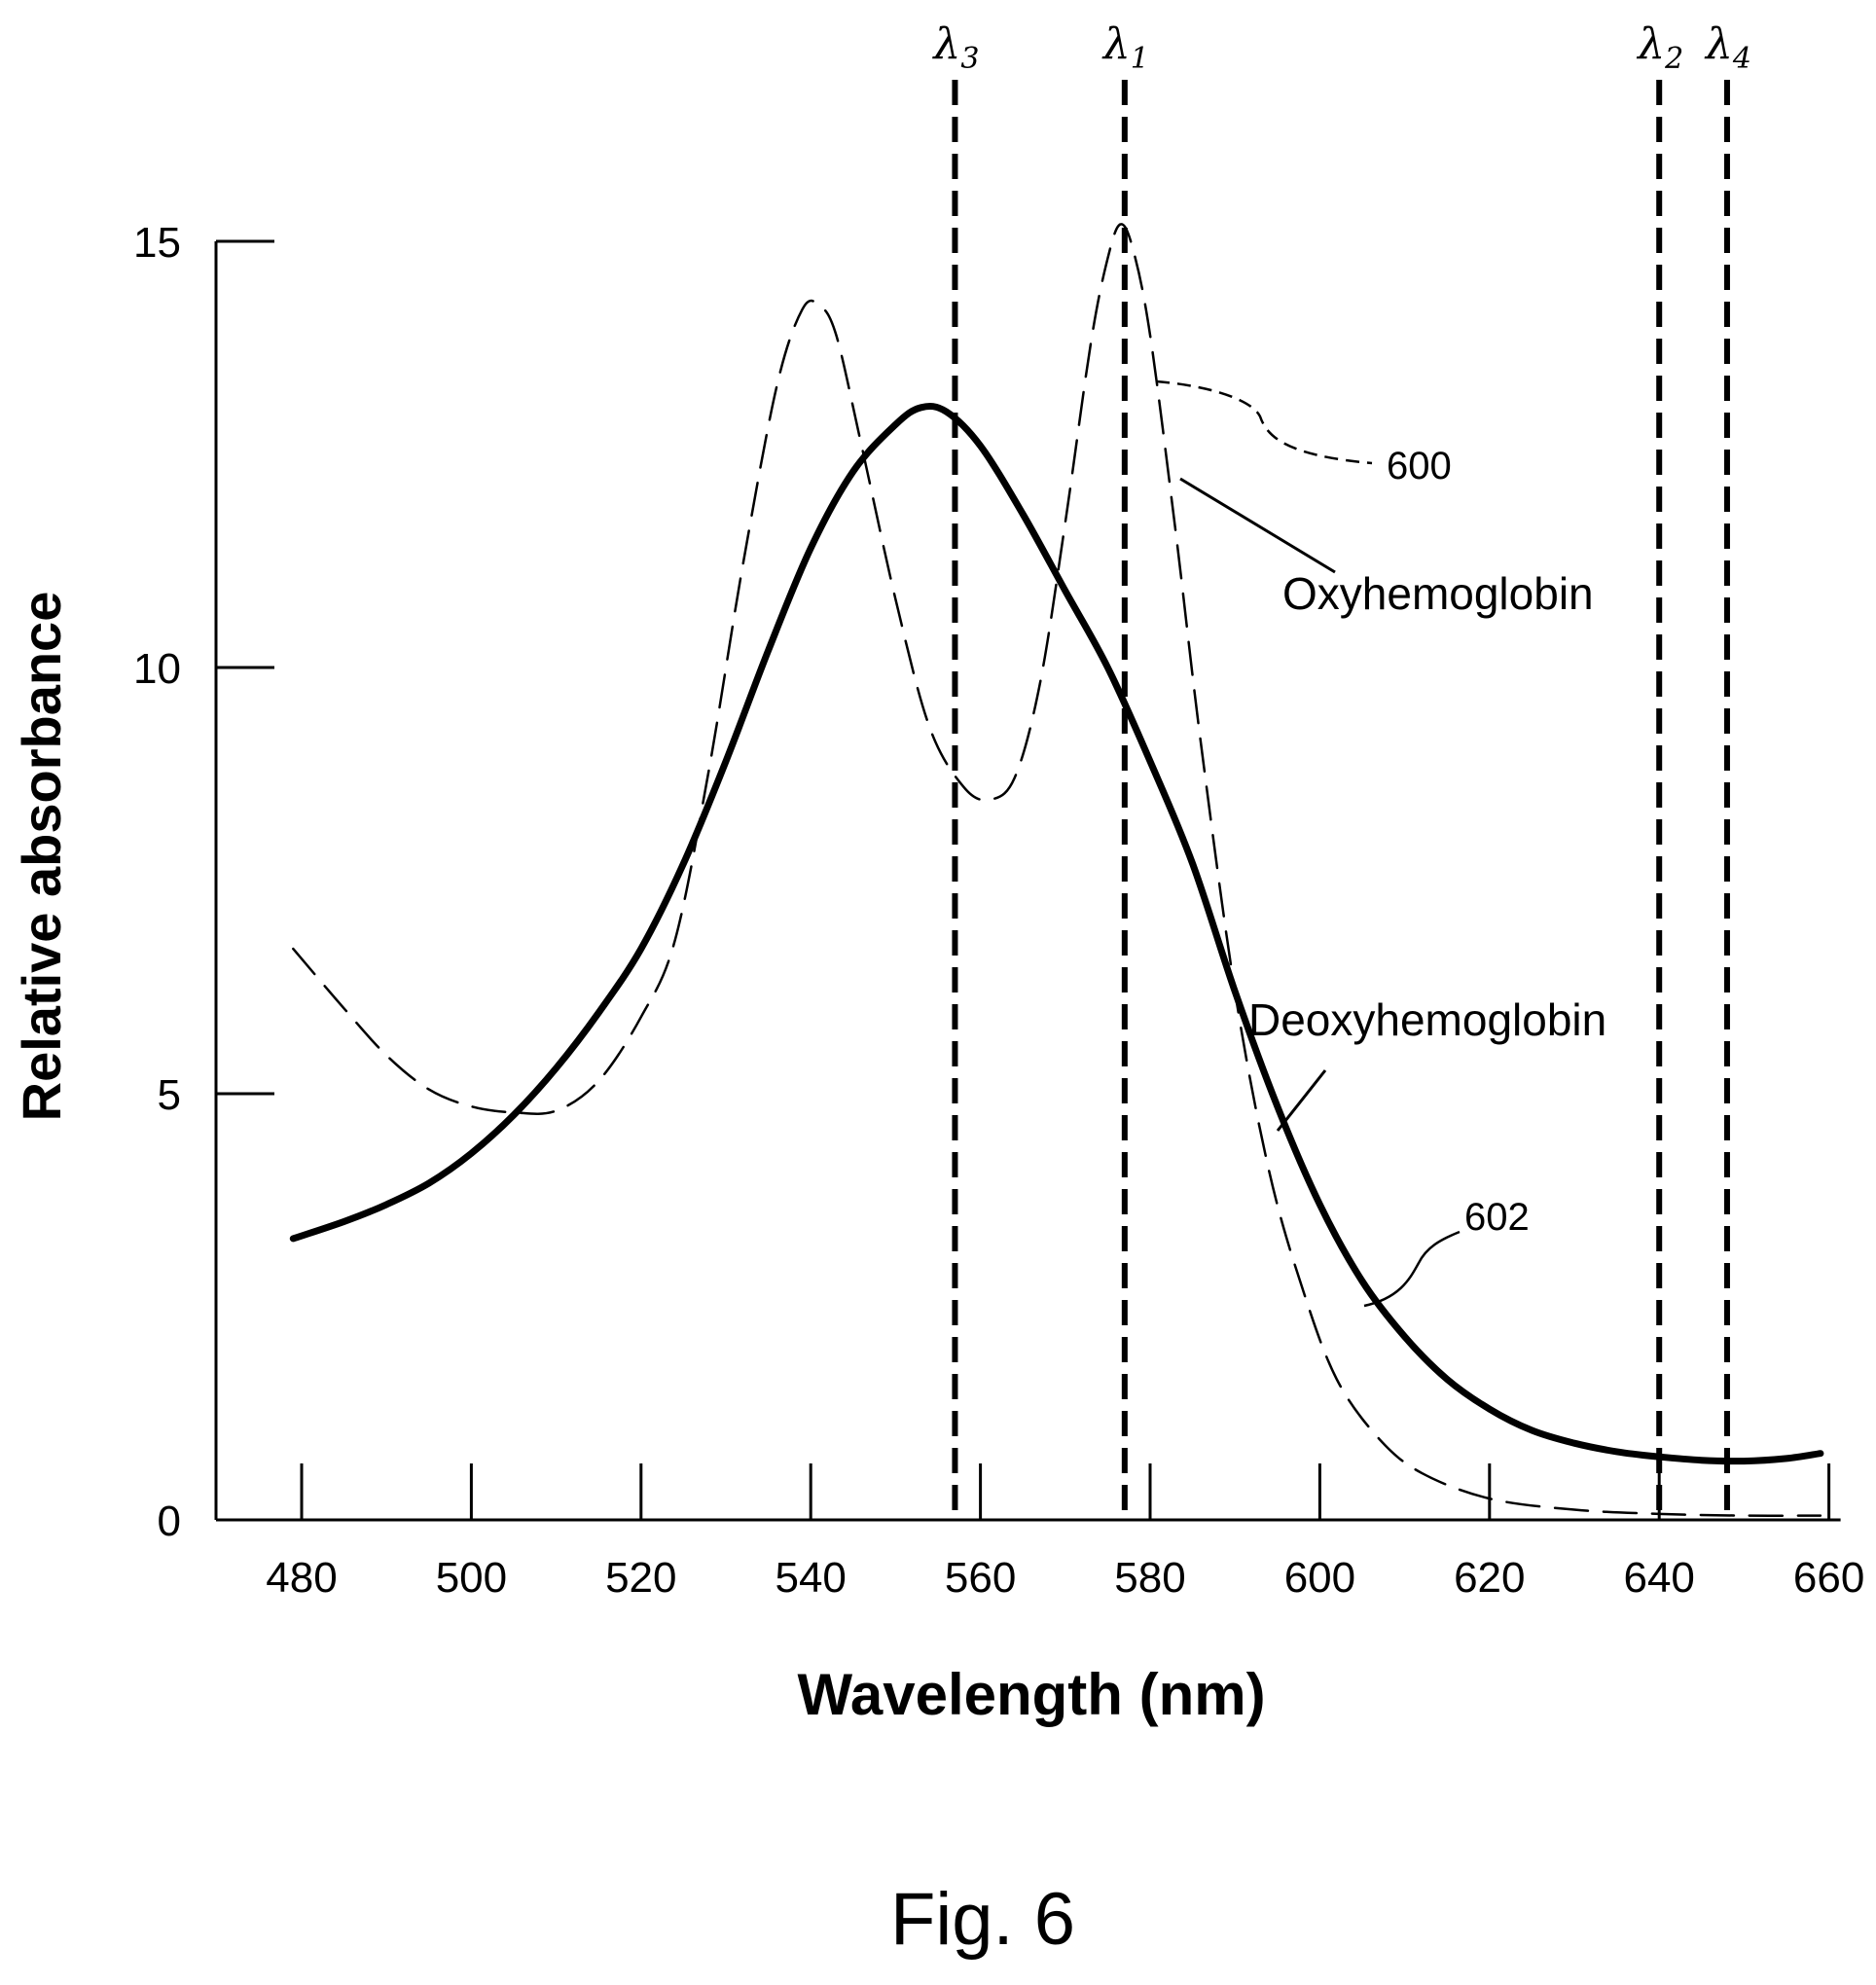 This screenshot has width=1876, height=1985. I want to click on x-tick-label-520: 520, so click(640, 1578).